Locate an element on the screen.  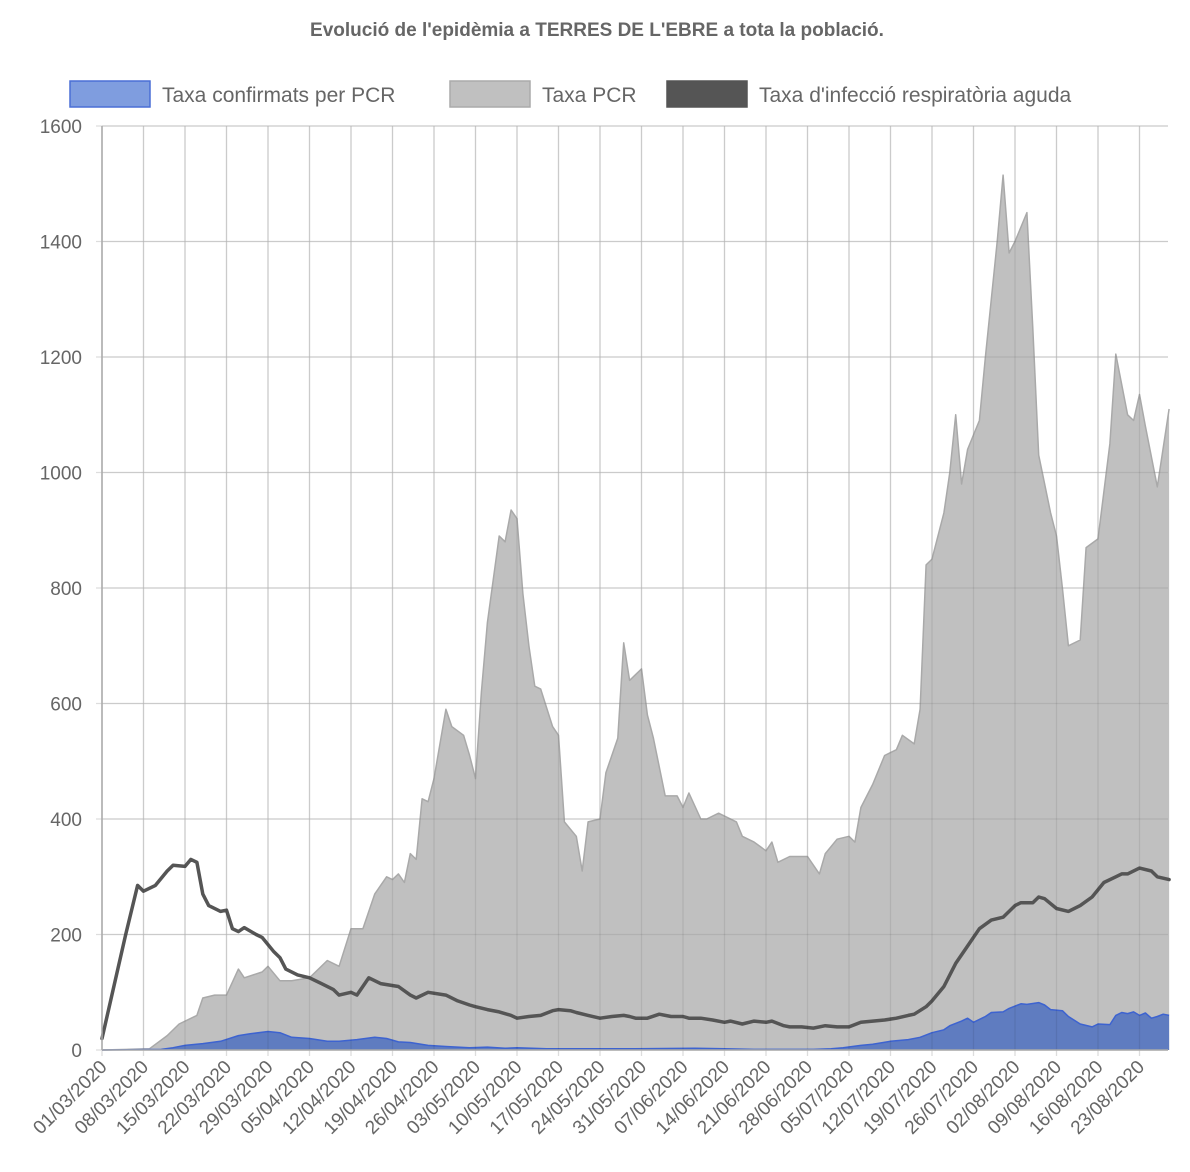
legend-label: Taxa confirmats per PCR is located at coordinates (278, 95).